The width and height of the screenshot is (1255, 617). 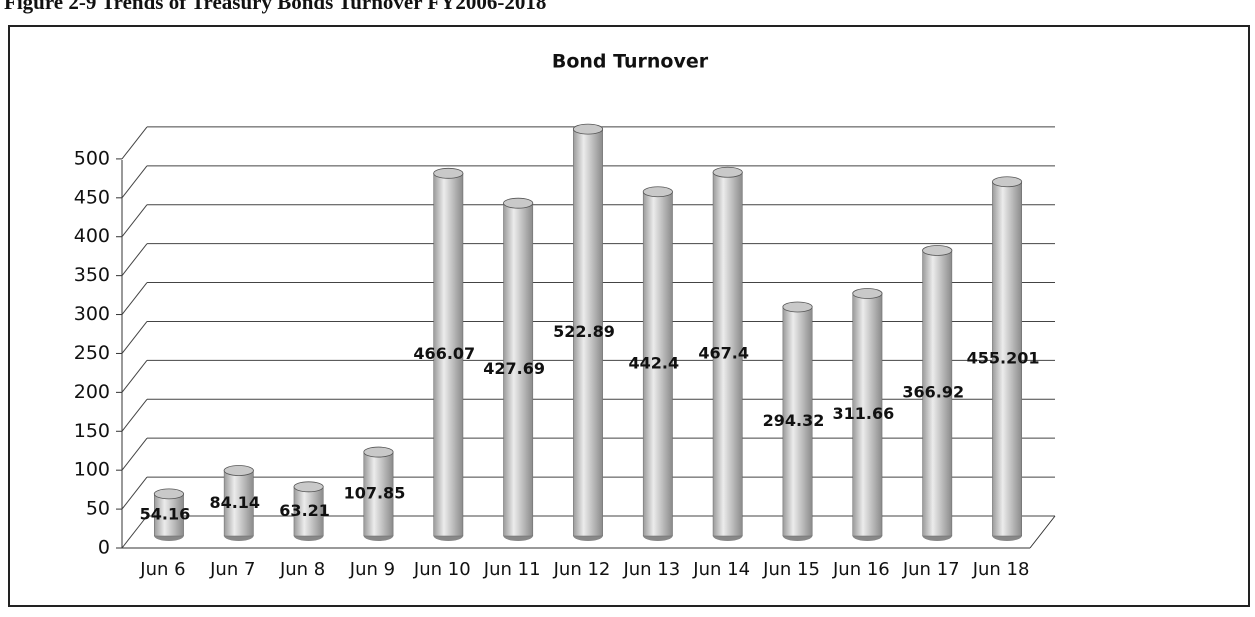 I want to click on data-label: 366.92, so click(x=933, y=392).